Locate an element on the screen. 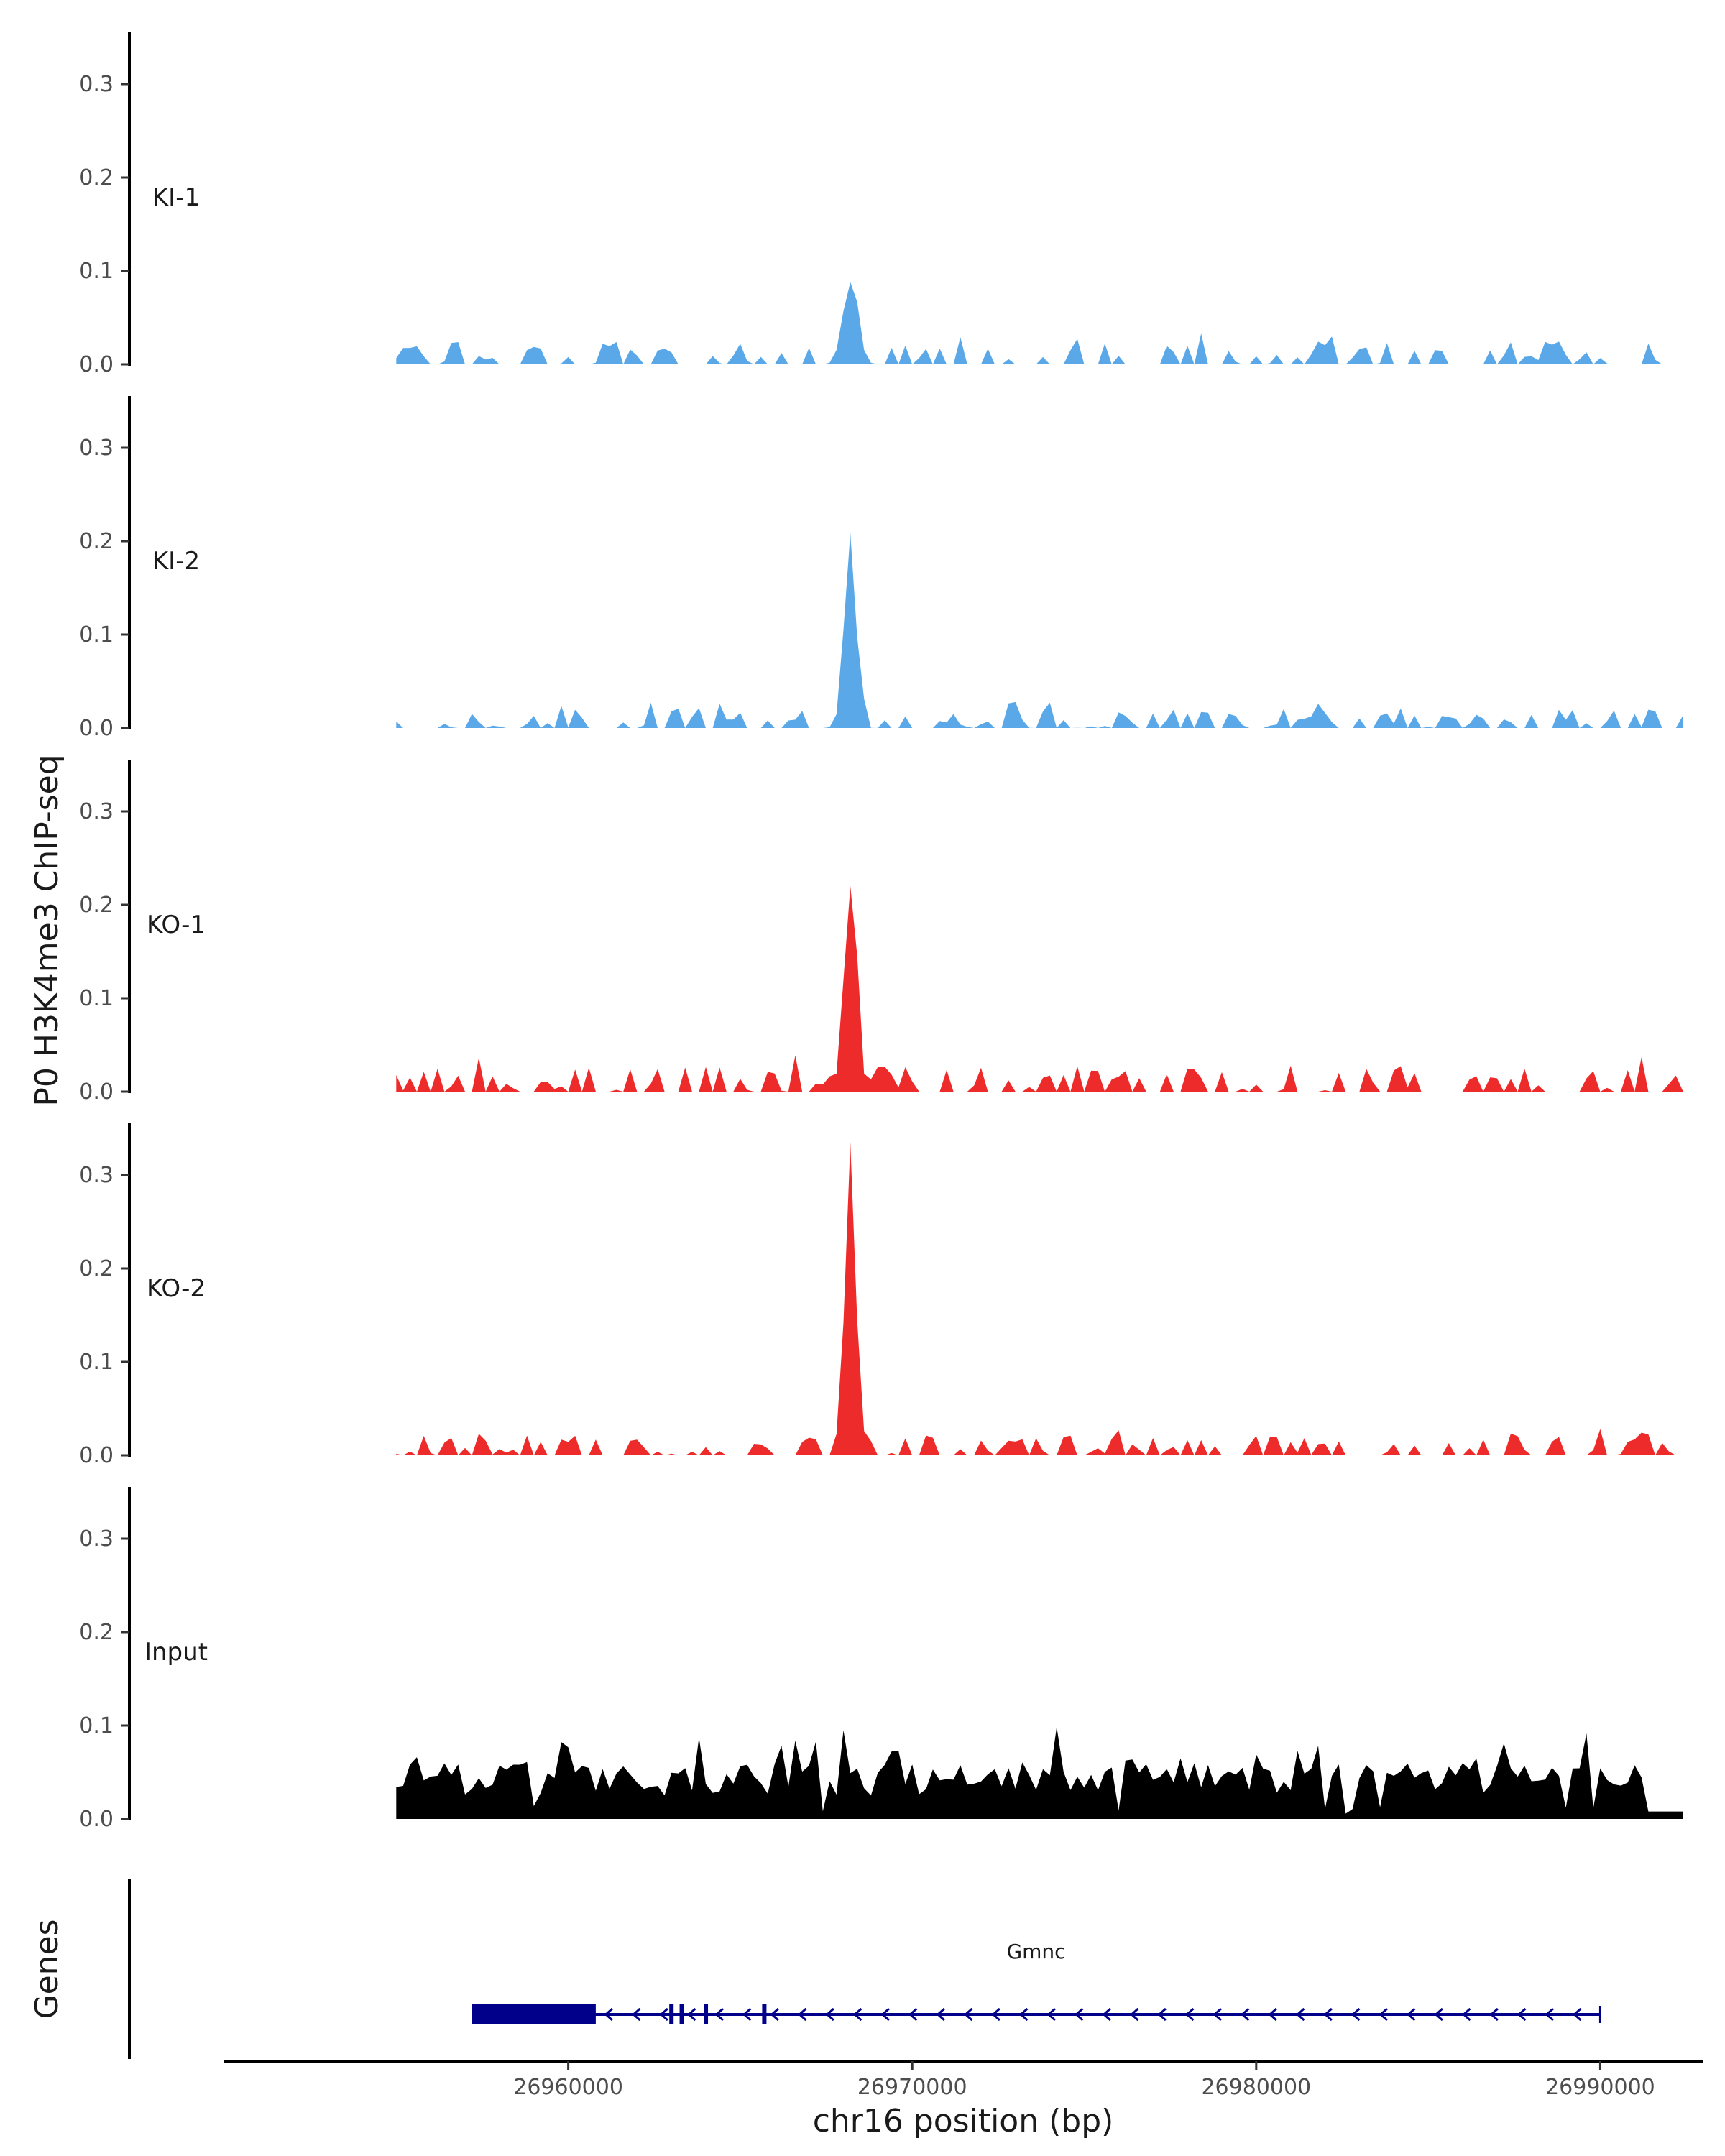  x-tick-label: 26990000 is located at coordinates (1600, 2087).